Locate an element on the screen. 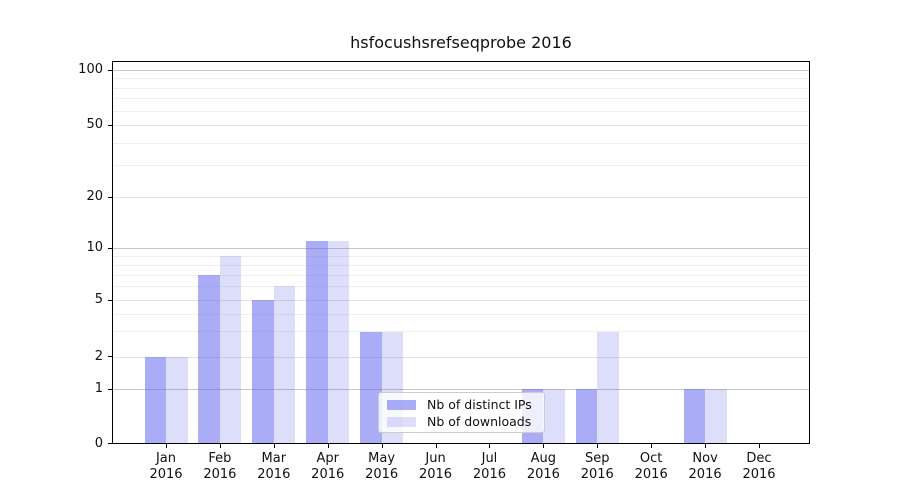 This screenshot has height=500, width=900. legend-item-downloads: Nb of downloads is located at coordinates (465, 421).